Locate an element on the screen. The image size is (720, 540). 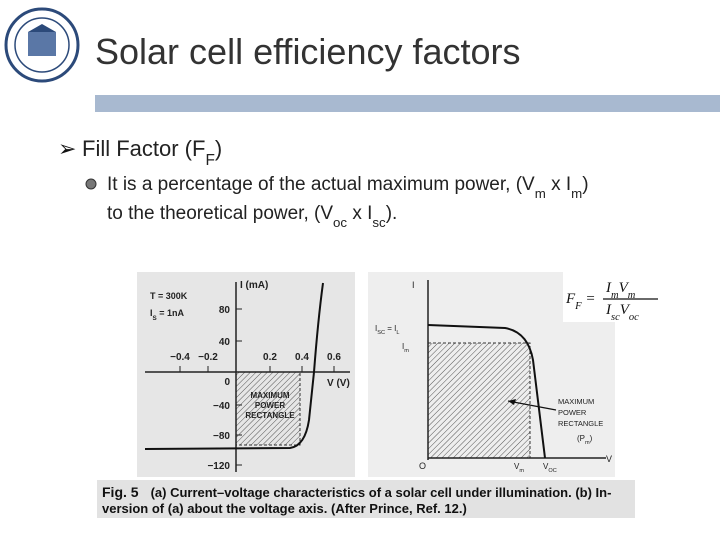
condition: IS = 1nA is located at coordinates (167, 315).